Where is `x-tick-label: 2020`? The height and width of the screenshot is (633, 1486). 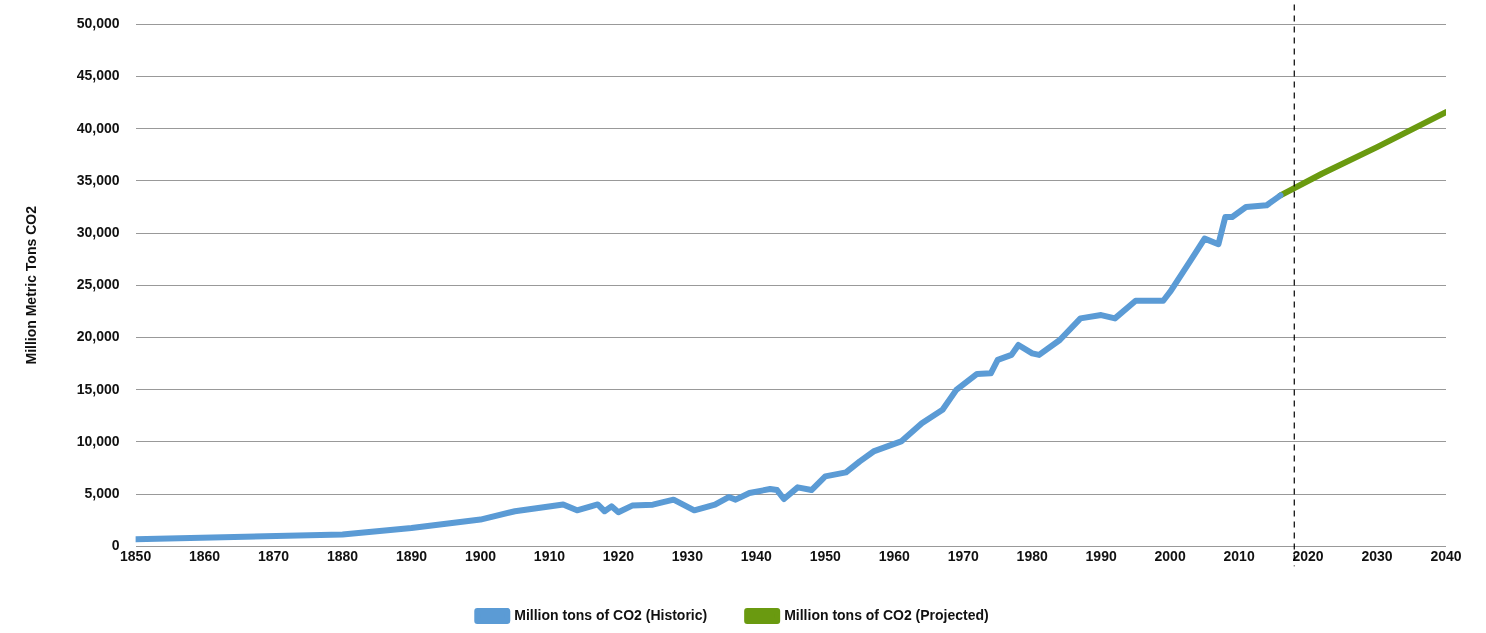 x-tick-label: 2020 is located at coordinates (1308, 556).